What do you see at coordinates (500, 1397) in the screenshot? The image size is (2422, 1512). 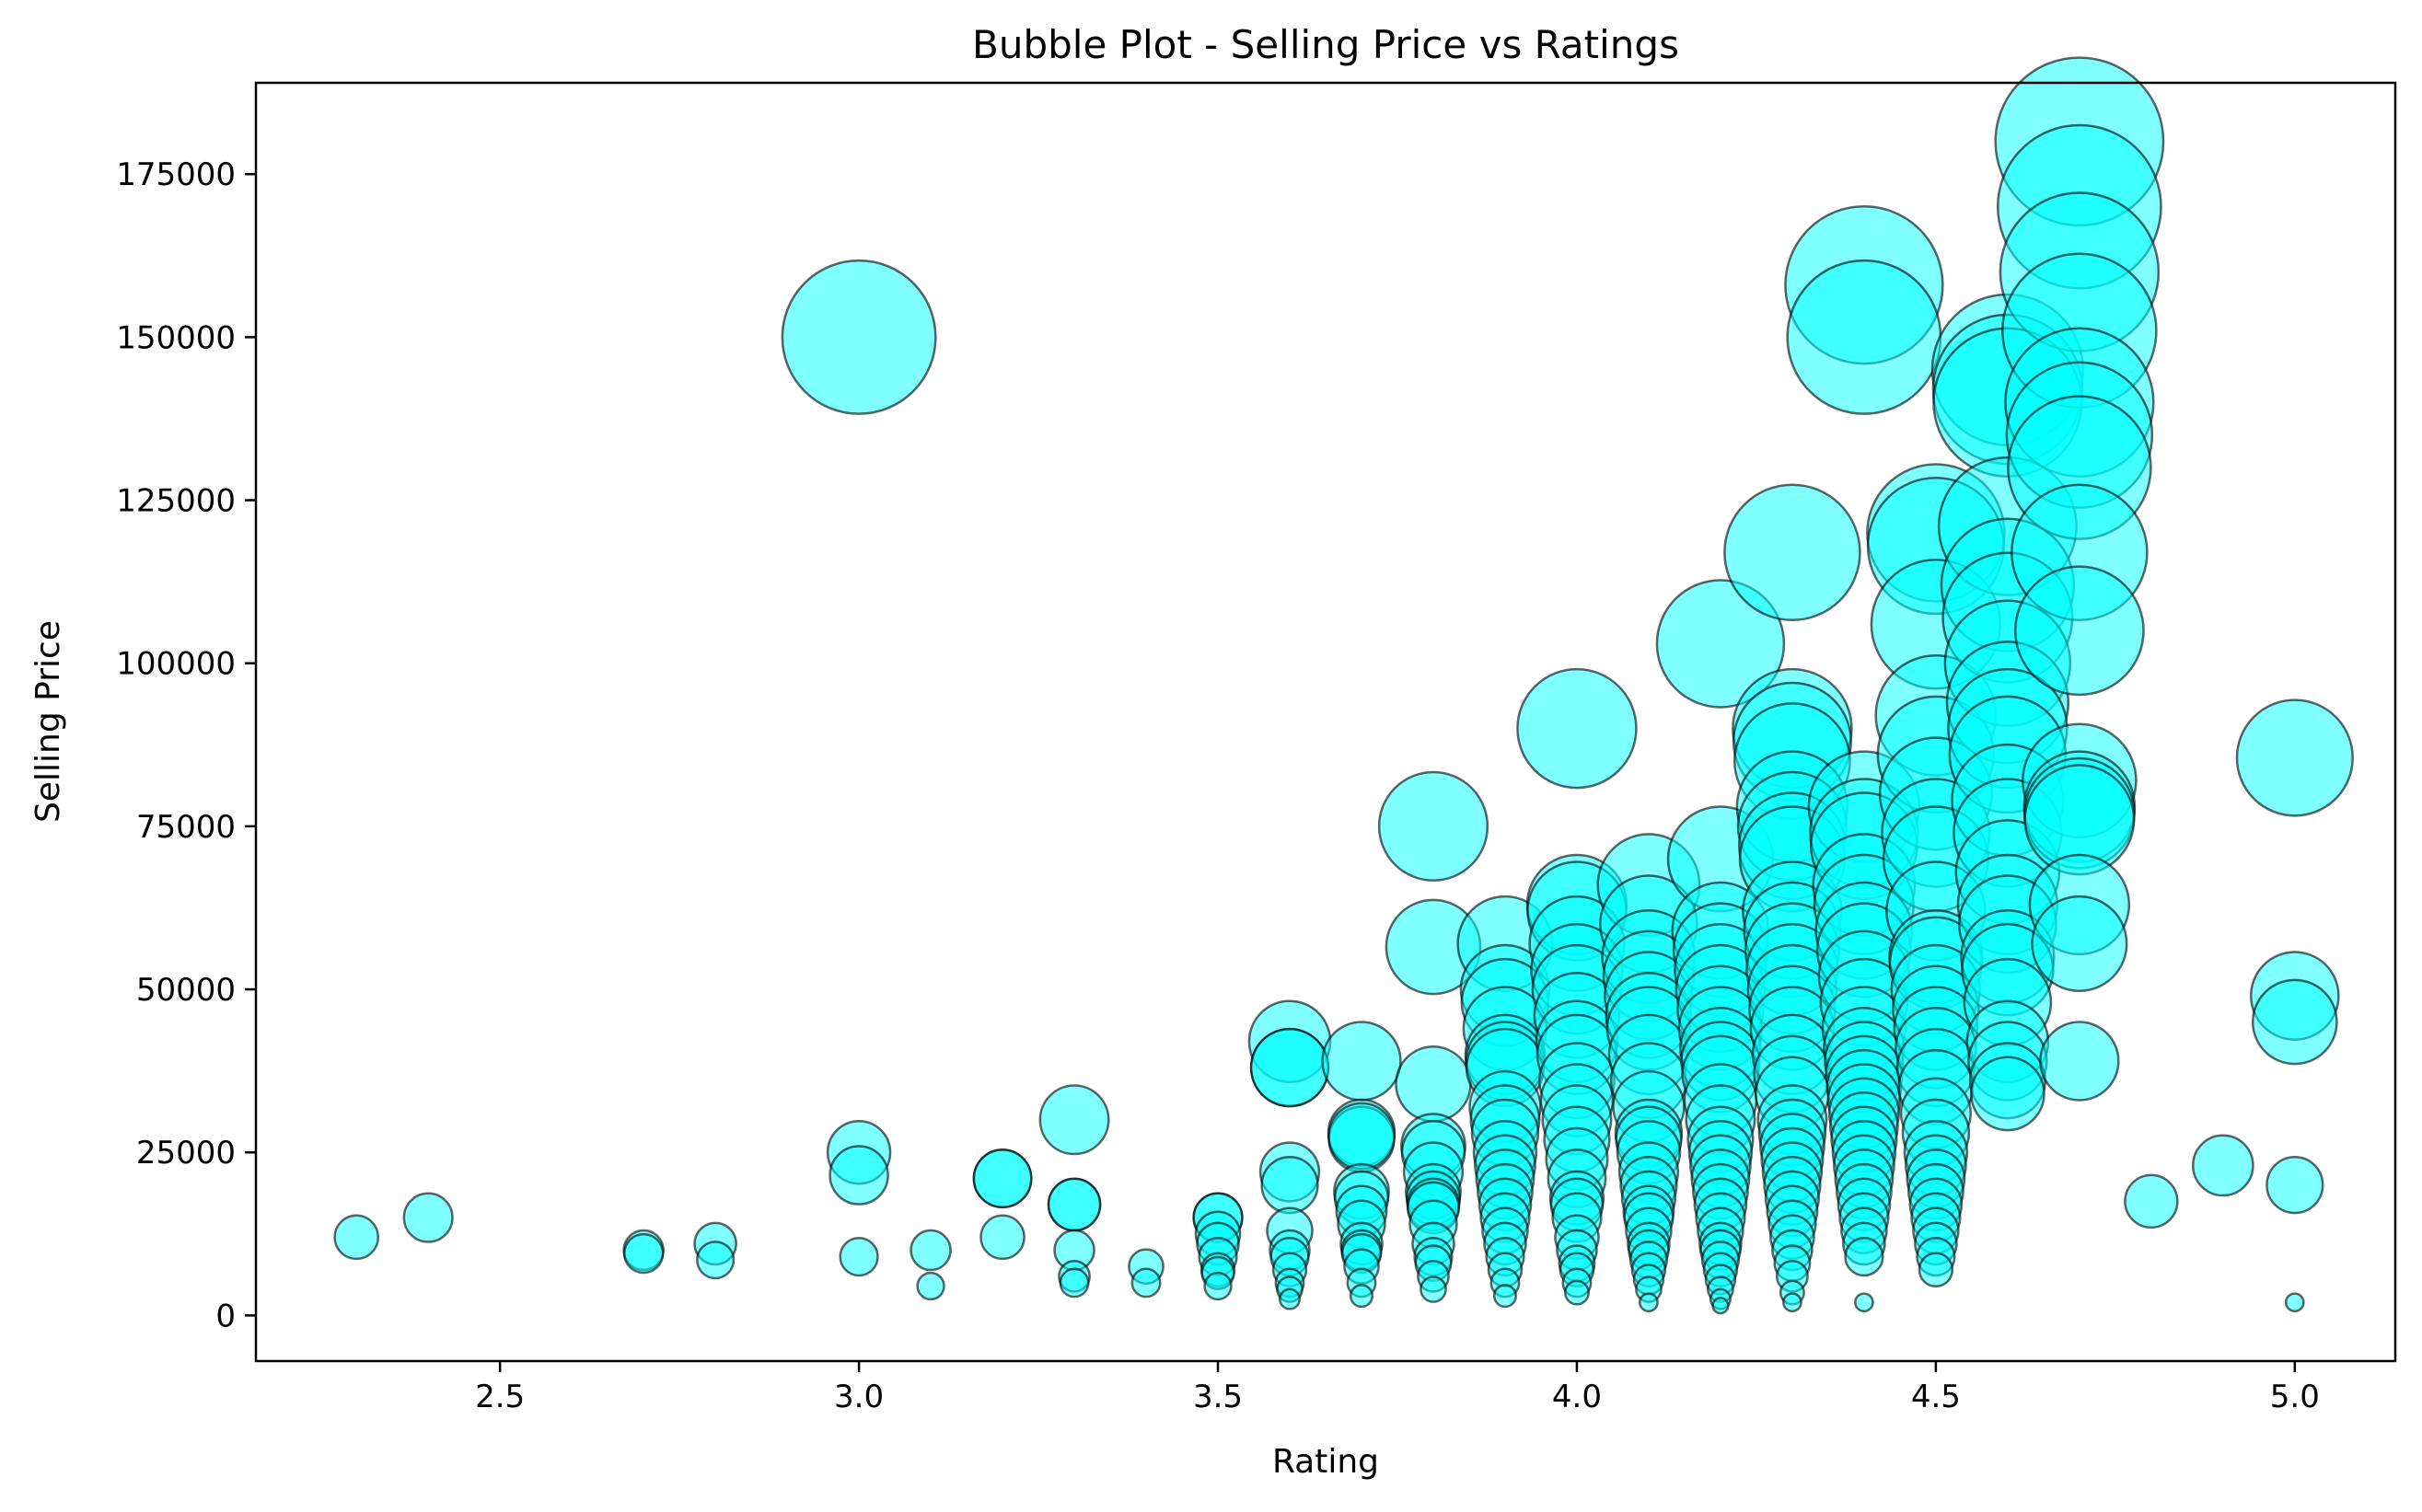 I see `x-tick-label: 2.5` at bounding box center [500, 1397].